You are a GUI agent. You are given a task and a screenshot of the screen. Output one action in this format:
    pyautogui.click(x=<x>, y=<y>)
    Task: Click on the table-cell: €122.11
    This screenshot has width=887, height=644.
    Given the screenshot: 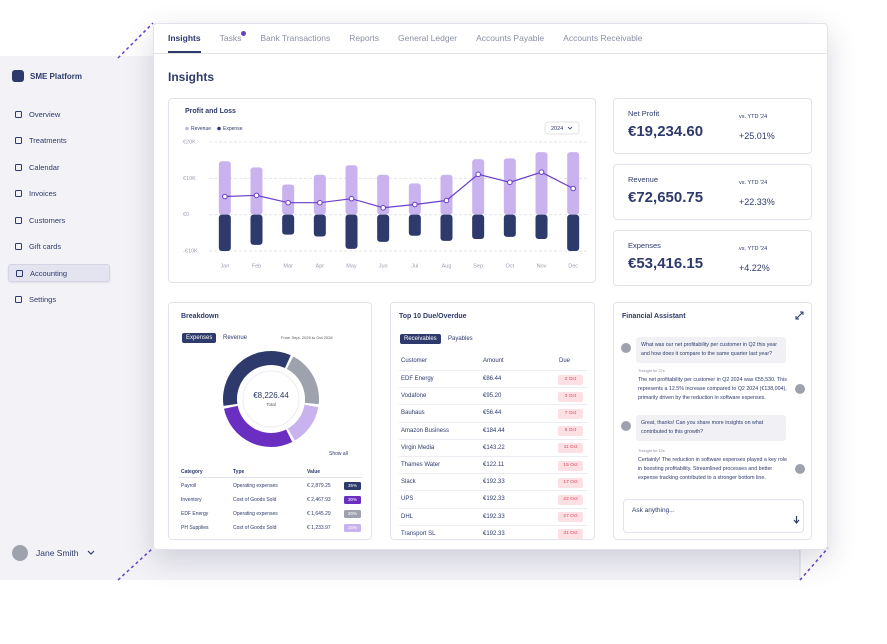 What is the action you would take?
    pyautogui.click(x=494, y=465)
    